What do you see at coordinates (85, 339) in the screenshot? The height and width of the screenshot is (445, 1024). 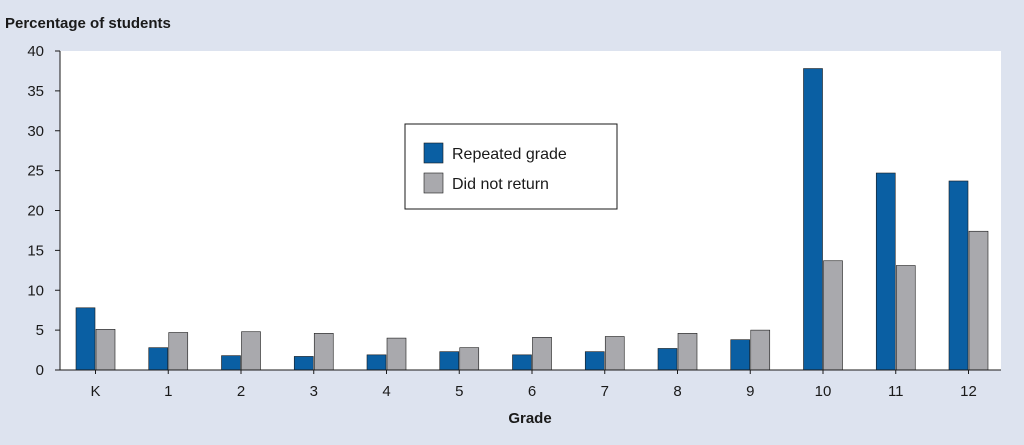 I see `bar-repeated-grade-k` at bounding box center [85, 339].